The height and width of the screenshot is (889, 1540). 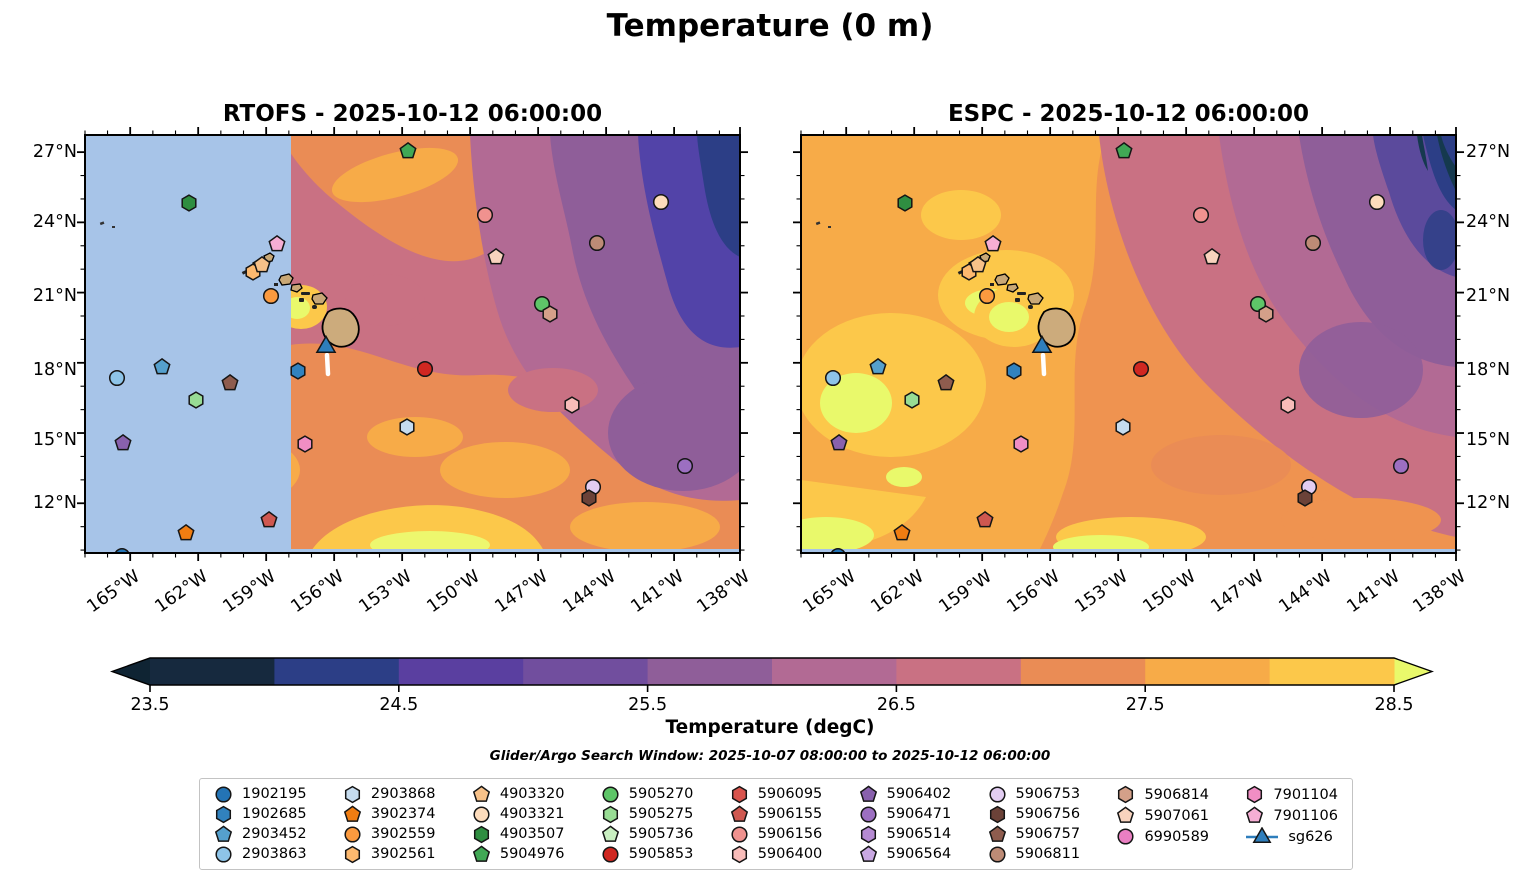 I want to click on legend-item-6990589: 6990589, so click(x=1162, y=836).